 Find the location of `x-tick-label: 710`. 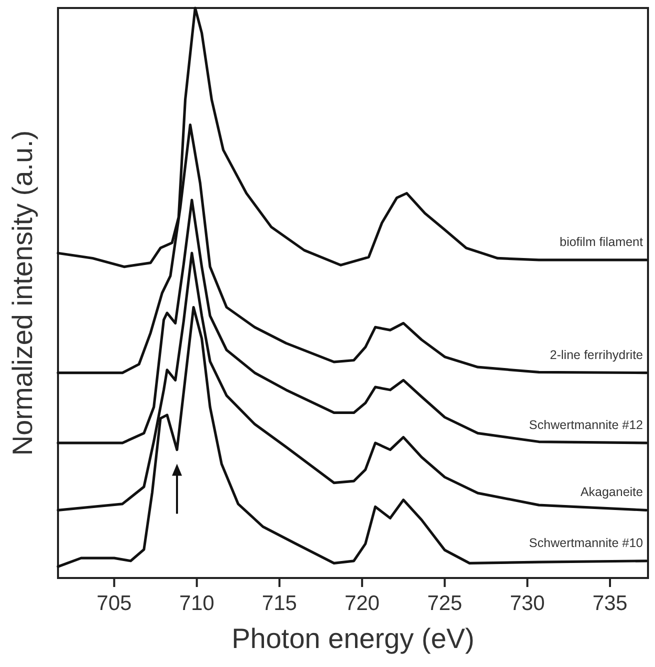

x-tick-label: 710 is located at coordinates (196, 603).